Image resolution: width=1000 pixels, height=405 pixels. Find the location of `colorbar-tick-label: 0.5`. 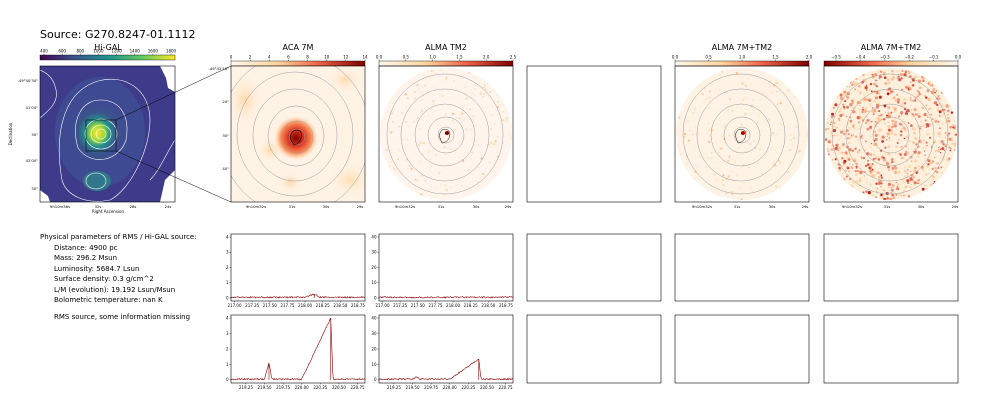

colorbar-tick-label: 0.5 is located at coordinates (406, 57).